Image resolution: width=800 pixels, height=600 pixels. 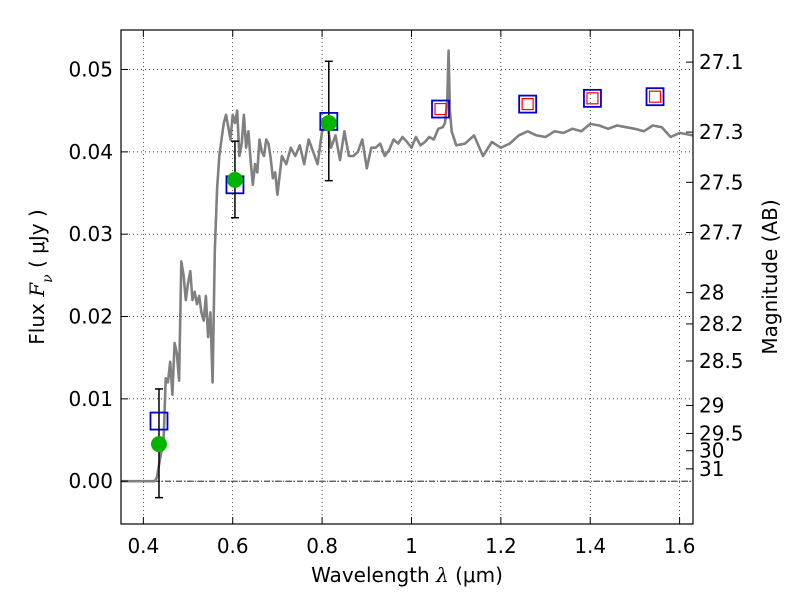 I want to click on x-tick-label: 1.4, so click(x=590, y=546).